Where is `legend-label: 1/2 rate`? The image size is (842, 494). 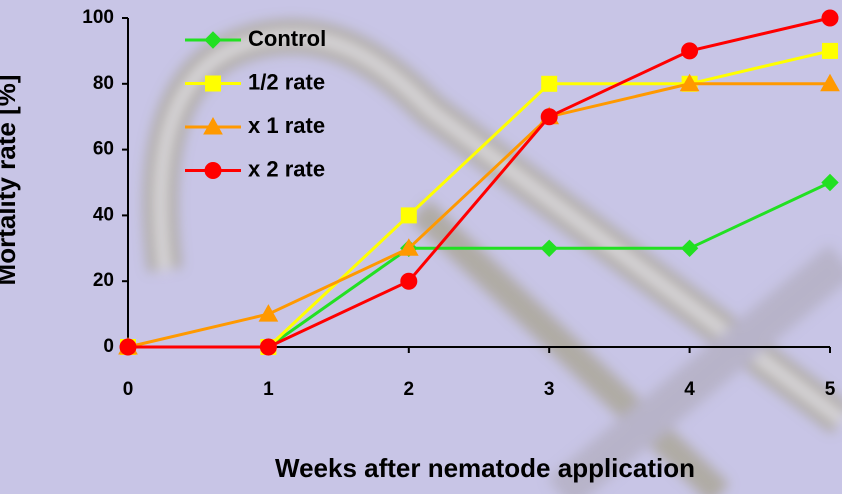
legend-label: 1/2 rate is located at coordinates (286, 81).